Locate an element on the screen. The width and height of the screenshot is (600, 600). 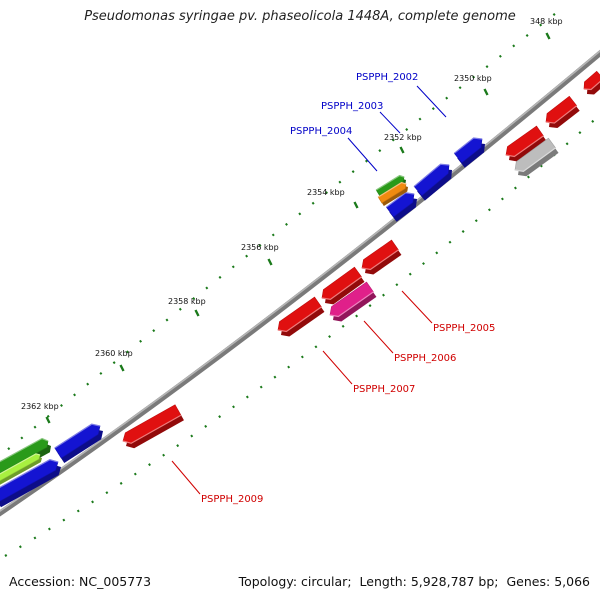
gene-reverse-PSPPH_2009 is located at coordinates (153, 426).